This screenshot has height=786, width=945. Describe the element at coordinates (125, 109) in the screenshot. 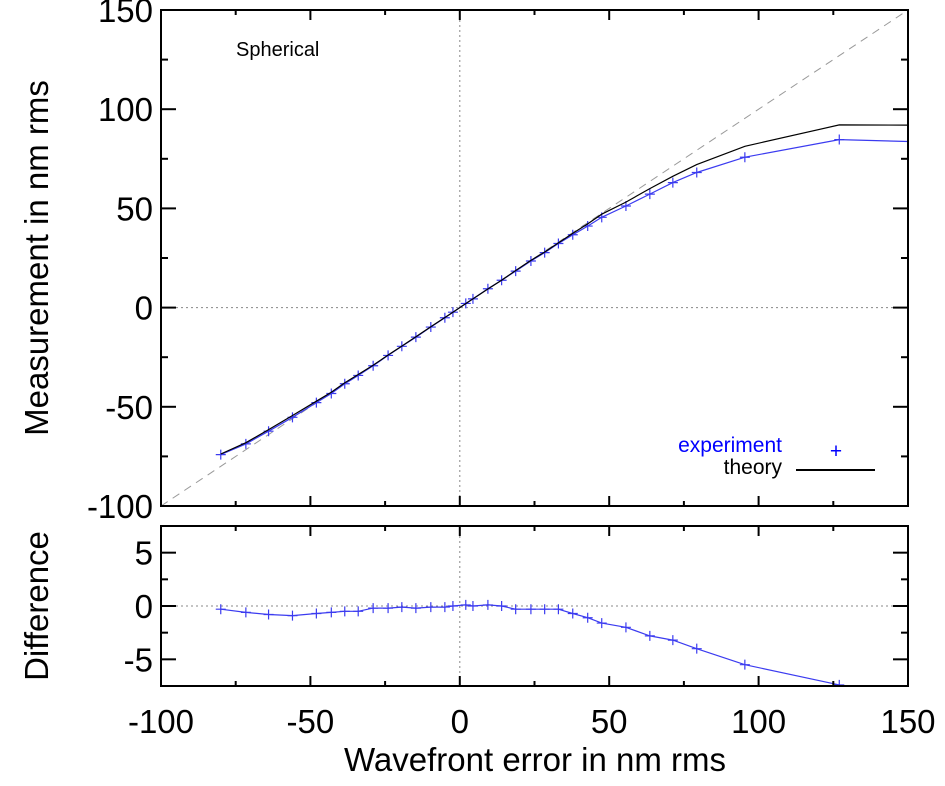

I see `y-tick-label: 100` at that location.